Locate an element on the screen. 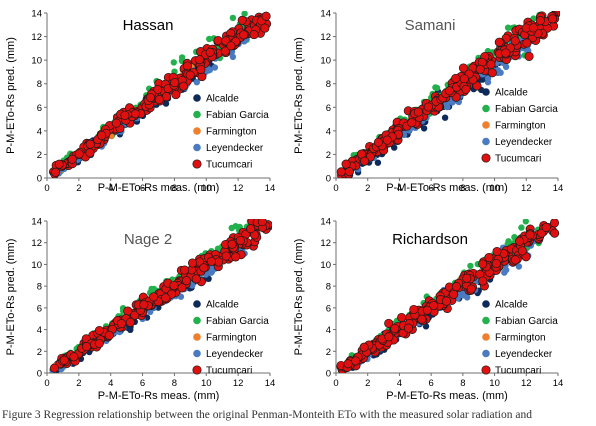  legend-label: Leyendecker is located at coordinates (235, 354).